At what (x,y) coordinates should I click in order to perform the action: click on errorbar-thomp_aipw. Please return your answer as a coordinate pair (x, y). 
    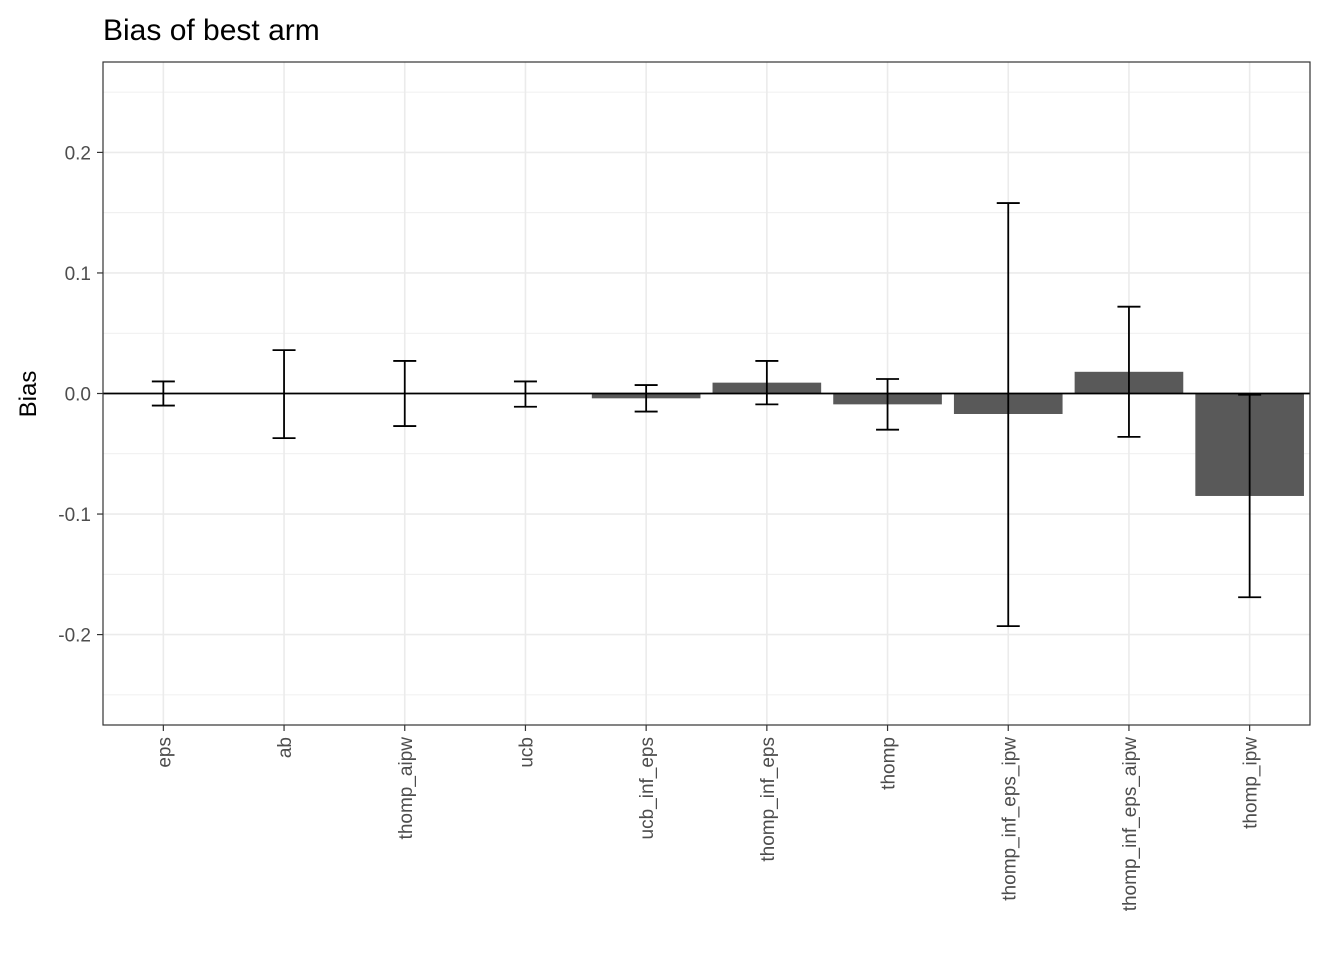
    Looking at the image, I should click on (405, 393).